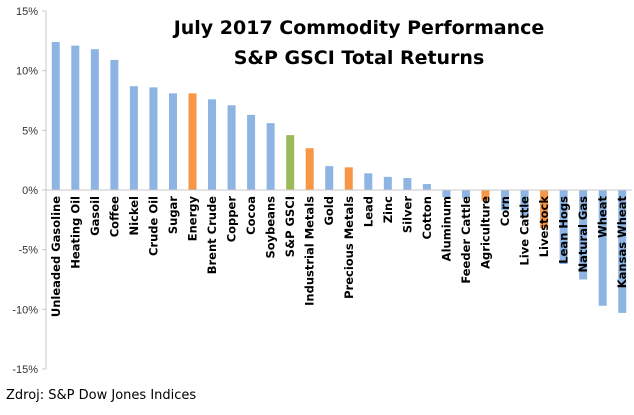  I want to click on y-tick-label: 10%, so click(27, 72).